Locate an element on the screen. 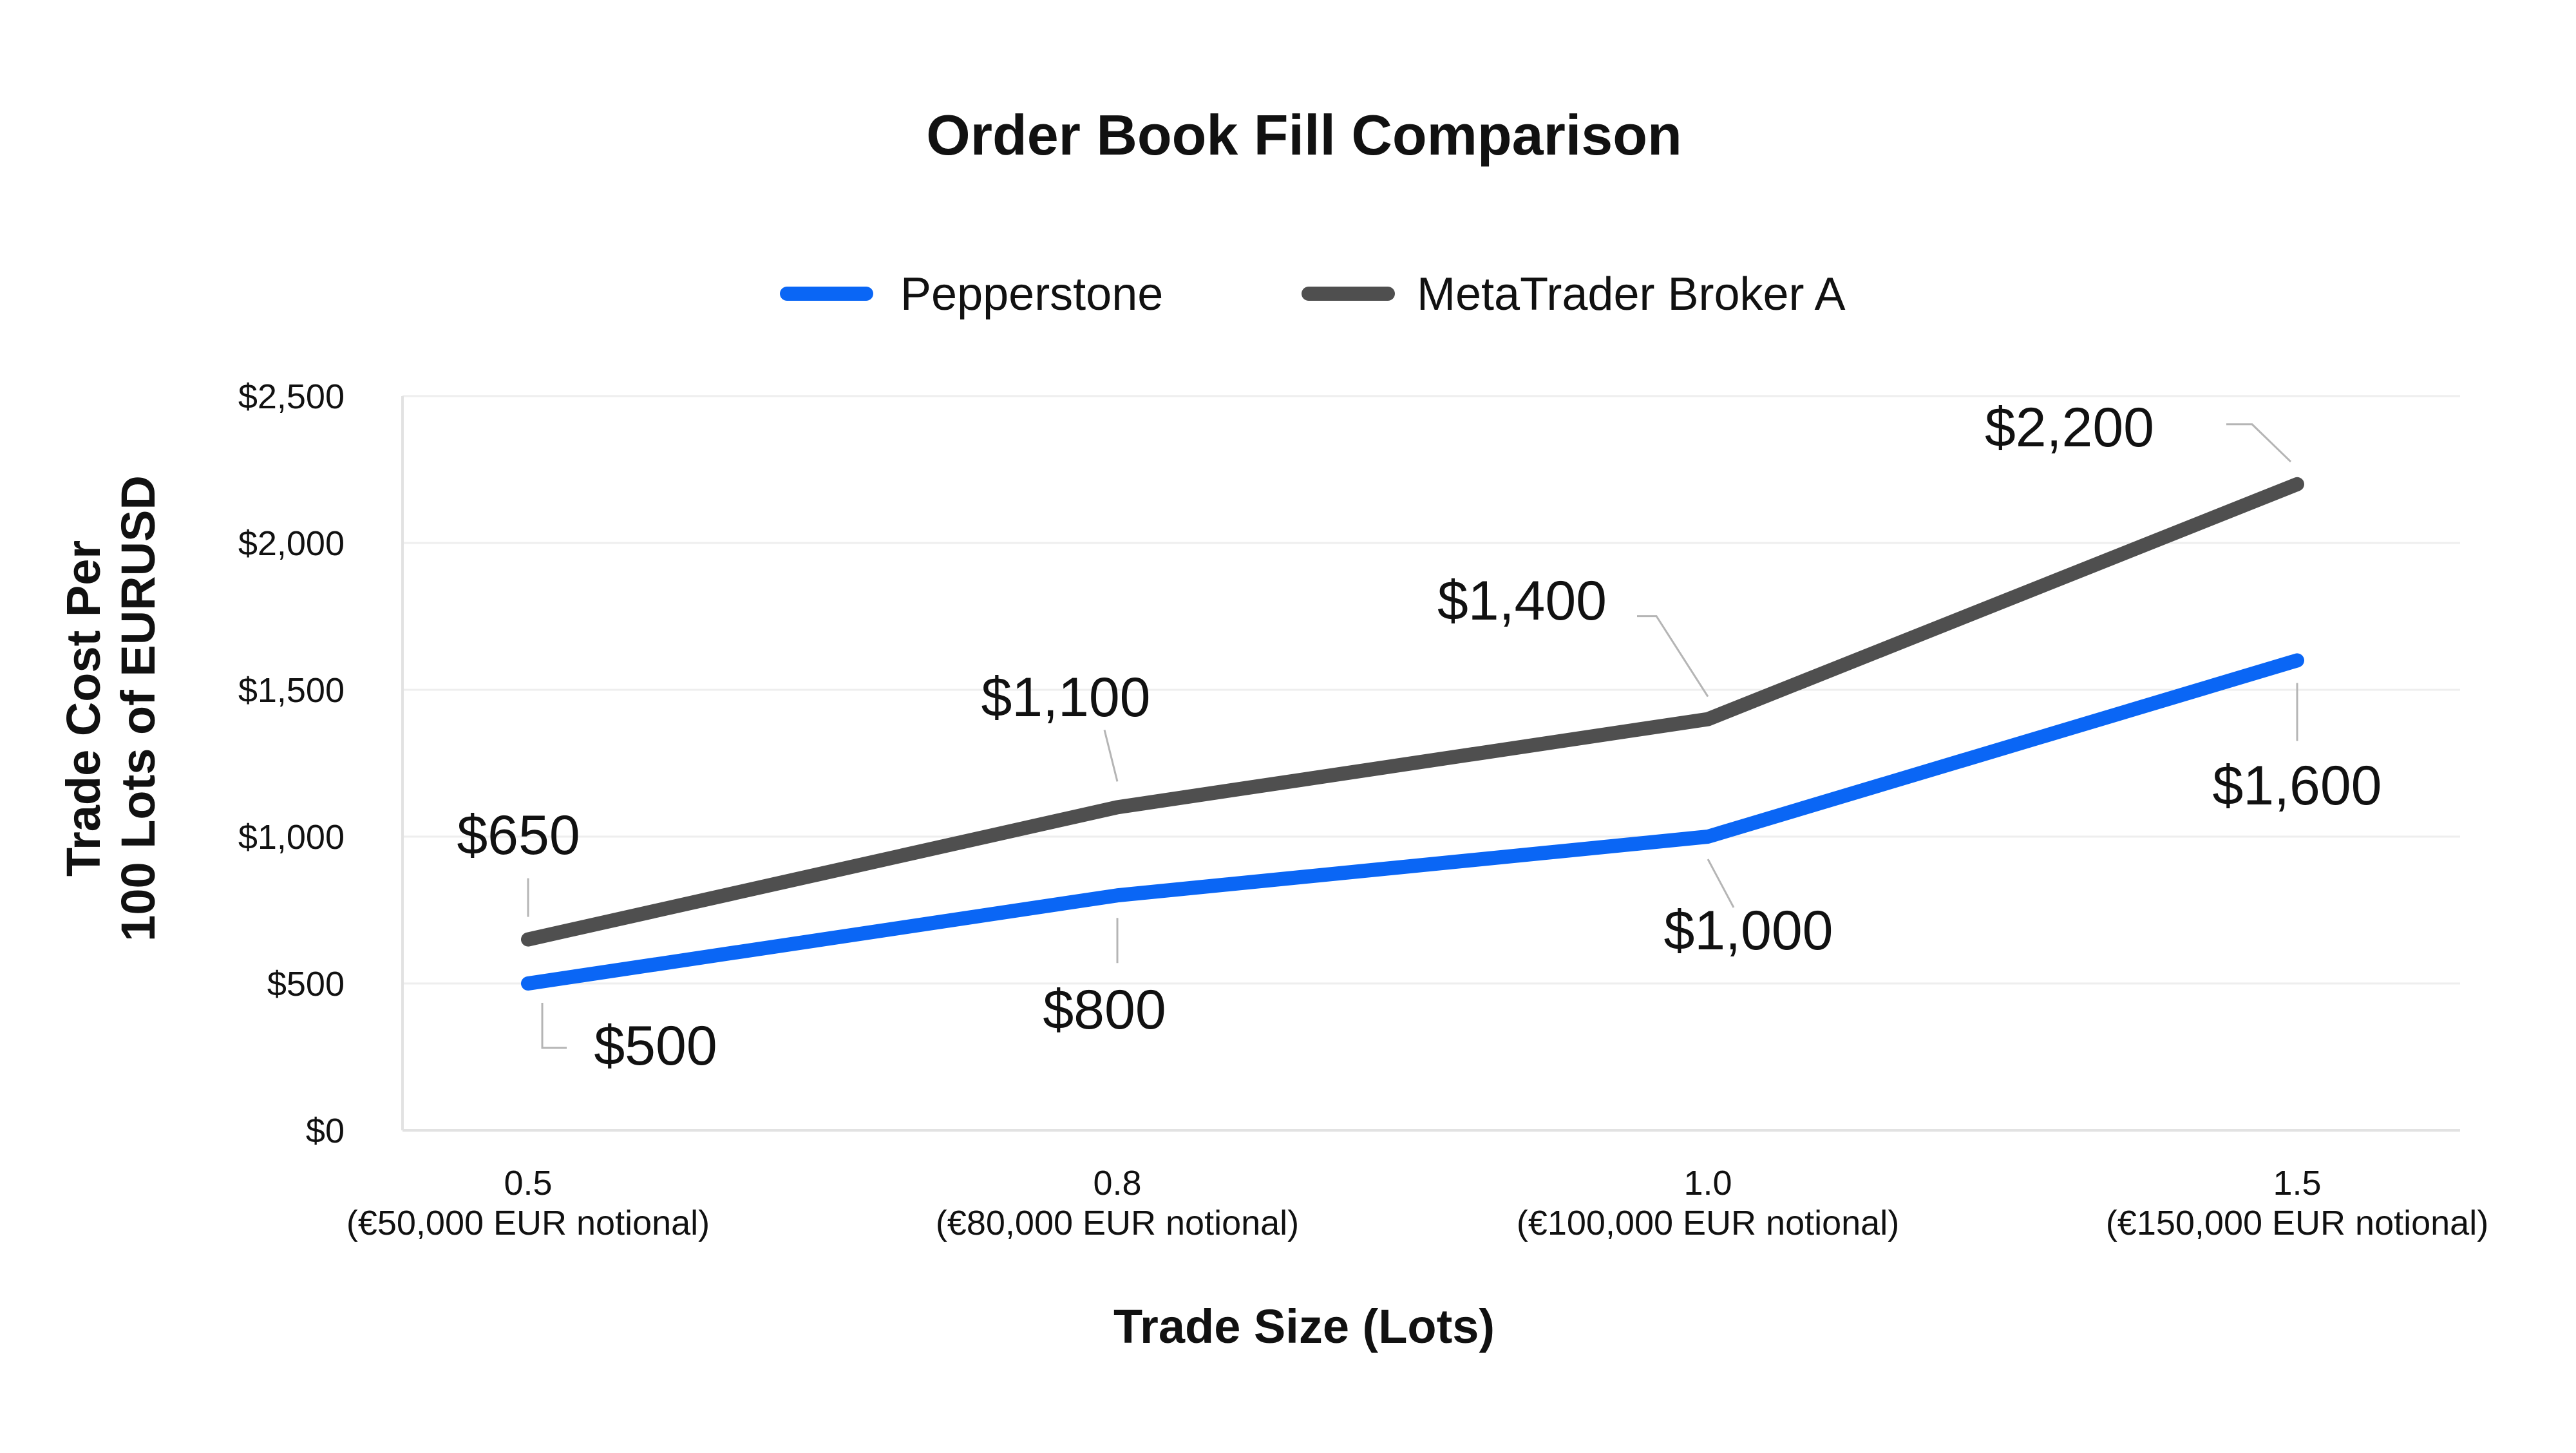  data-label: $800 is located at coordinates (1104, 1010).